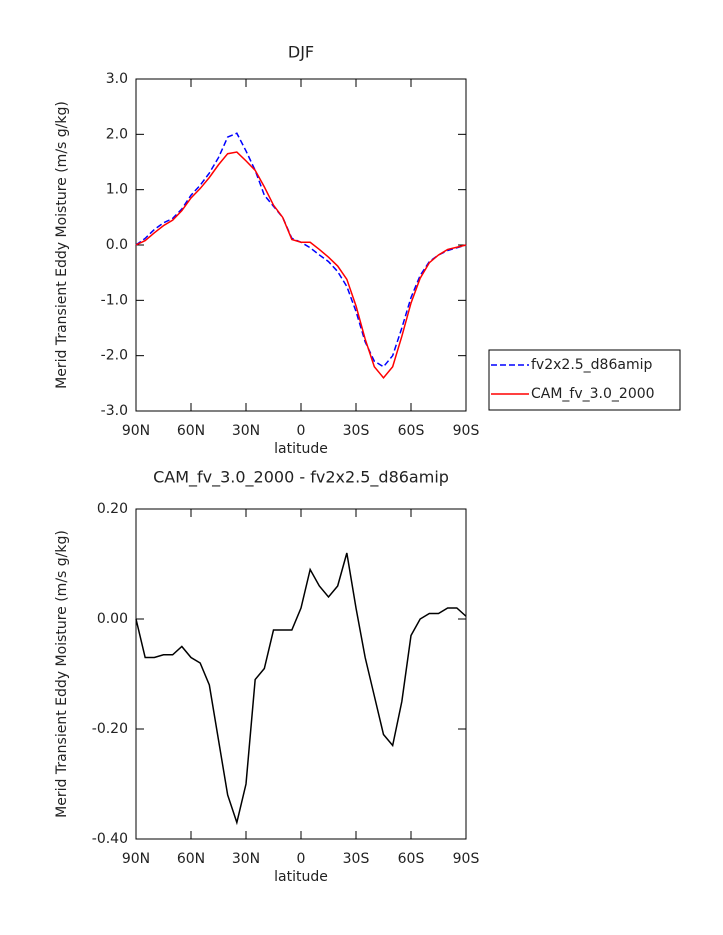 This screenshot has width=723, height=935. I want to click on y-tick-label: 0.0, so click(117, 245).